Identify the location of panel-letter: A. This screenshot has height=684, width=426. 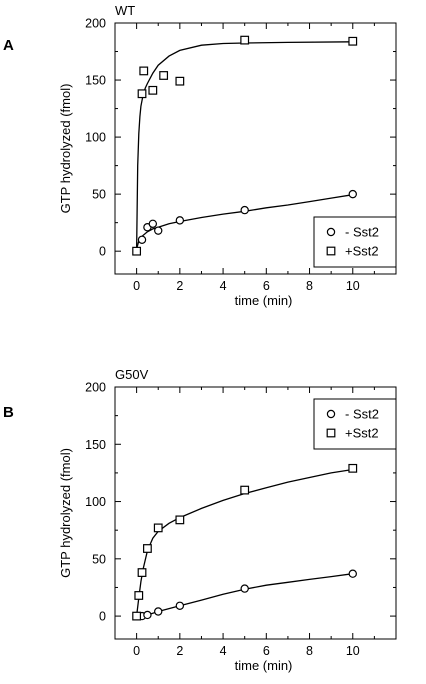
(8, 45).